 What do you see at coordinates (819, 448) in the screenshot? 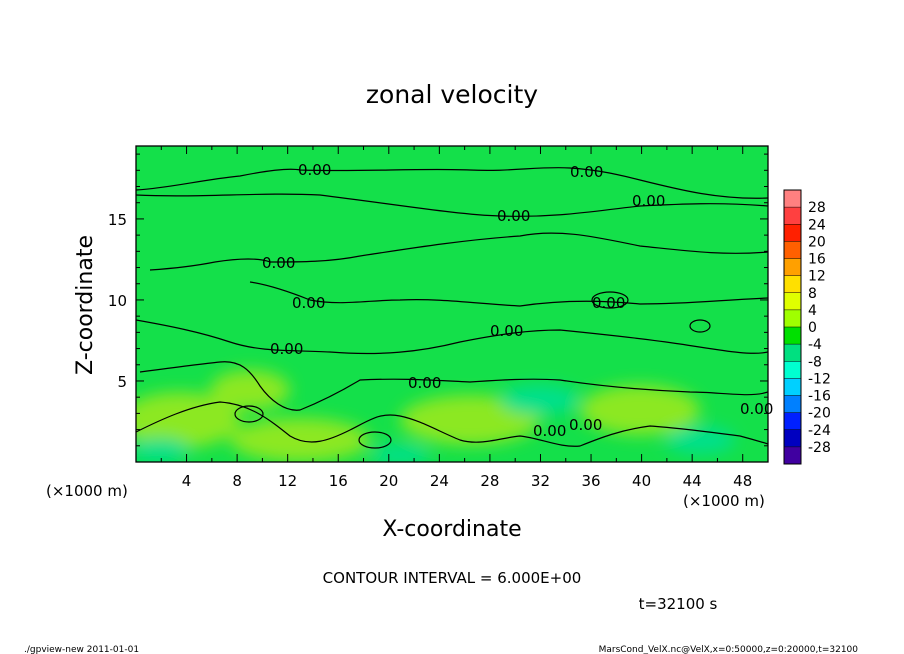
I see `colorbar-label: -28` at bounding box center [819, 448].